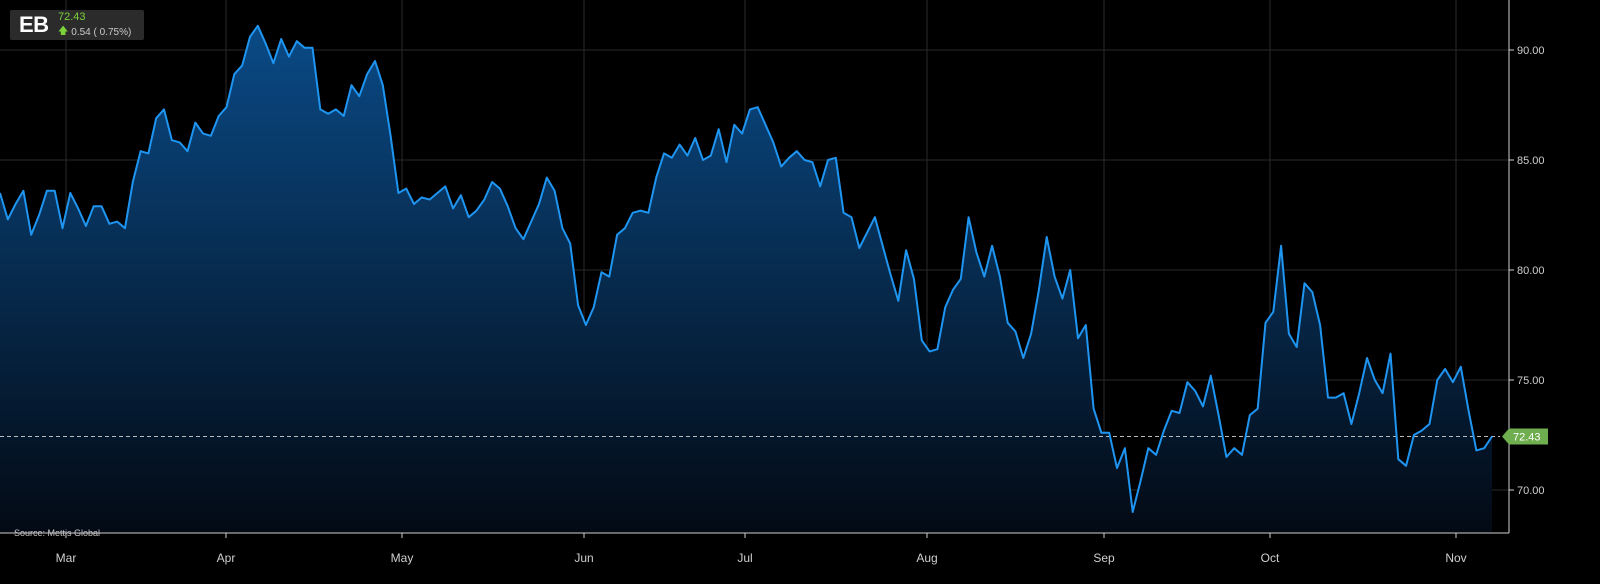 This screenshot has width=1600, height=584. What do you see at coordinates (57, 533) in the screenshot?
I see `source-label: Source: Mettis Global` at bounding box center [57, 533].